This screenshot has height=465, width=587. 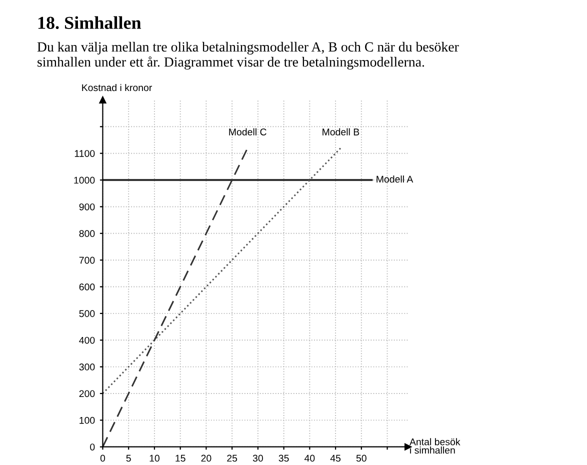 What do you see at coordinates (92, 447) in the screenshot?
I see `y-tick-label: 0` at bounding box center [92, 447].